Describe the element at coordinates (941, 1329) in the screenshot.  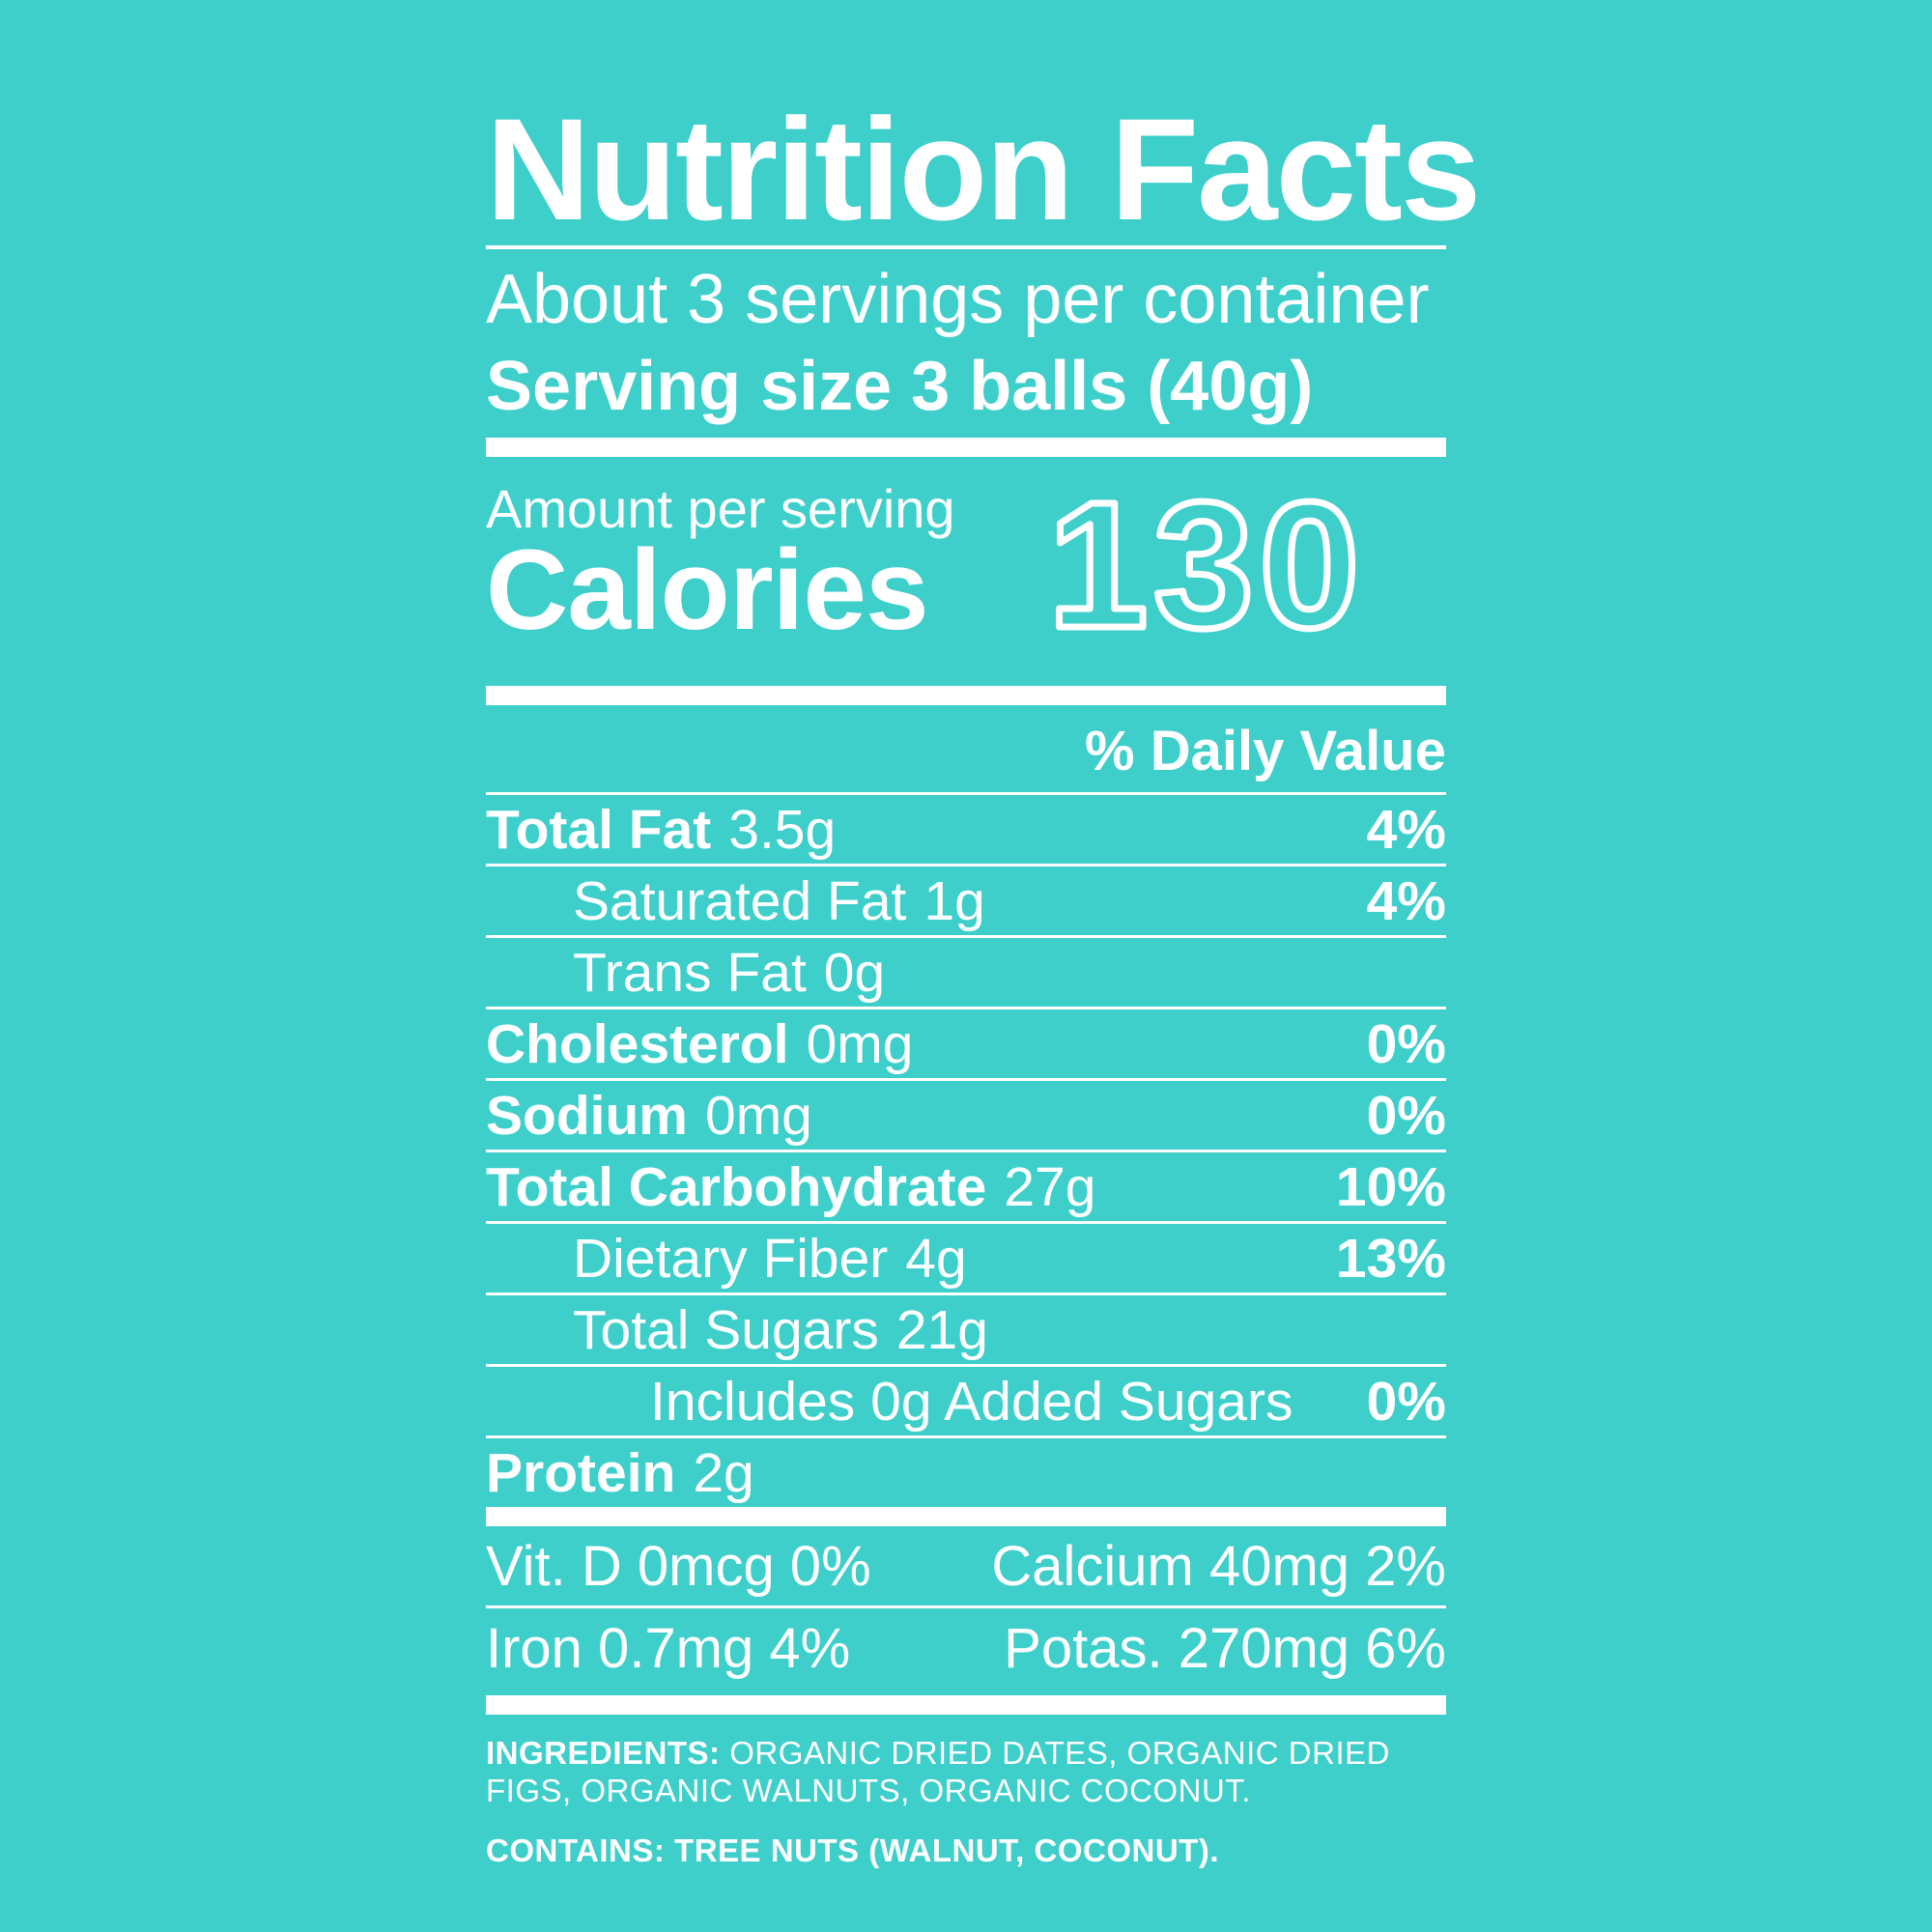
I see `nutrient-amount: 21g` at that location.